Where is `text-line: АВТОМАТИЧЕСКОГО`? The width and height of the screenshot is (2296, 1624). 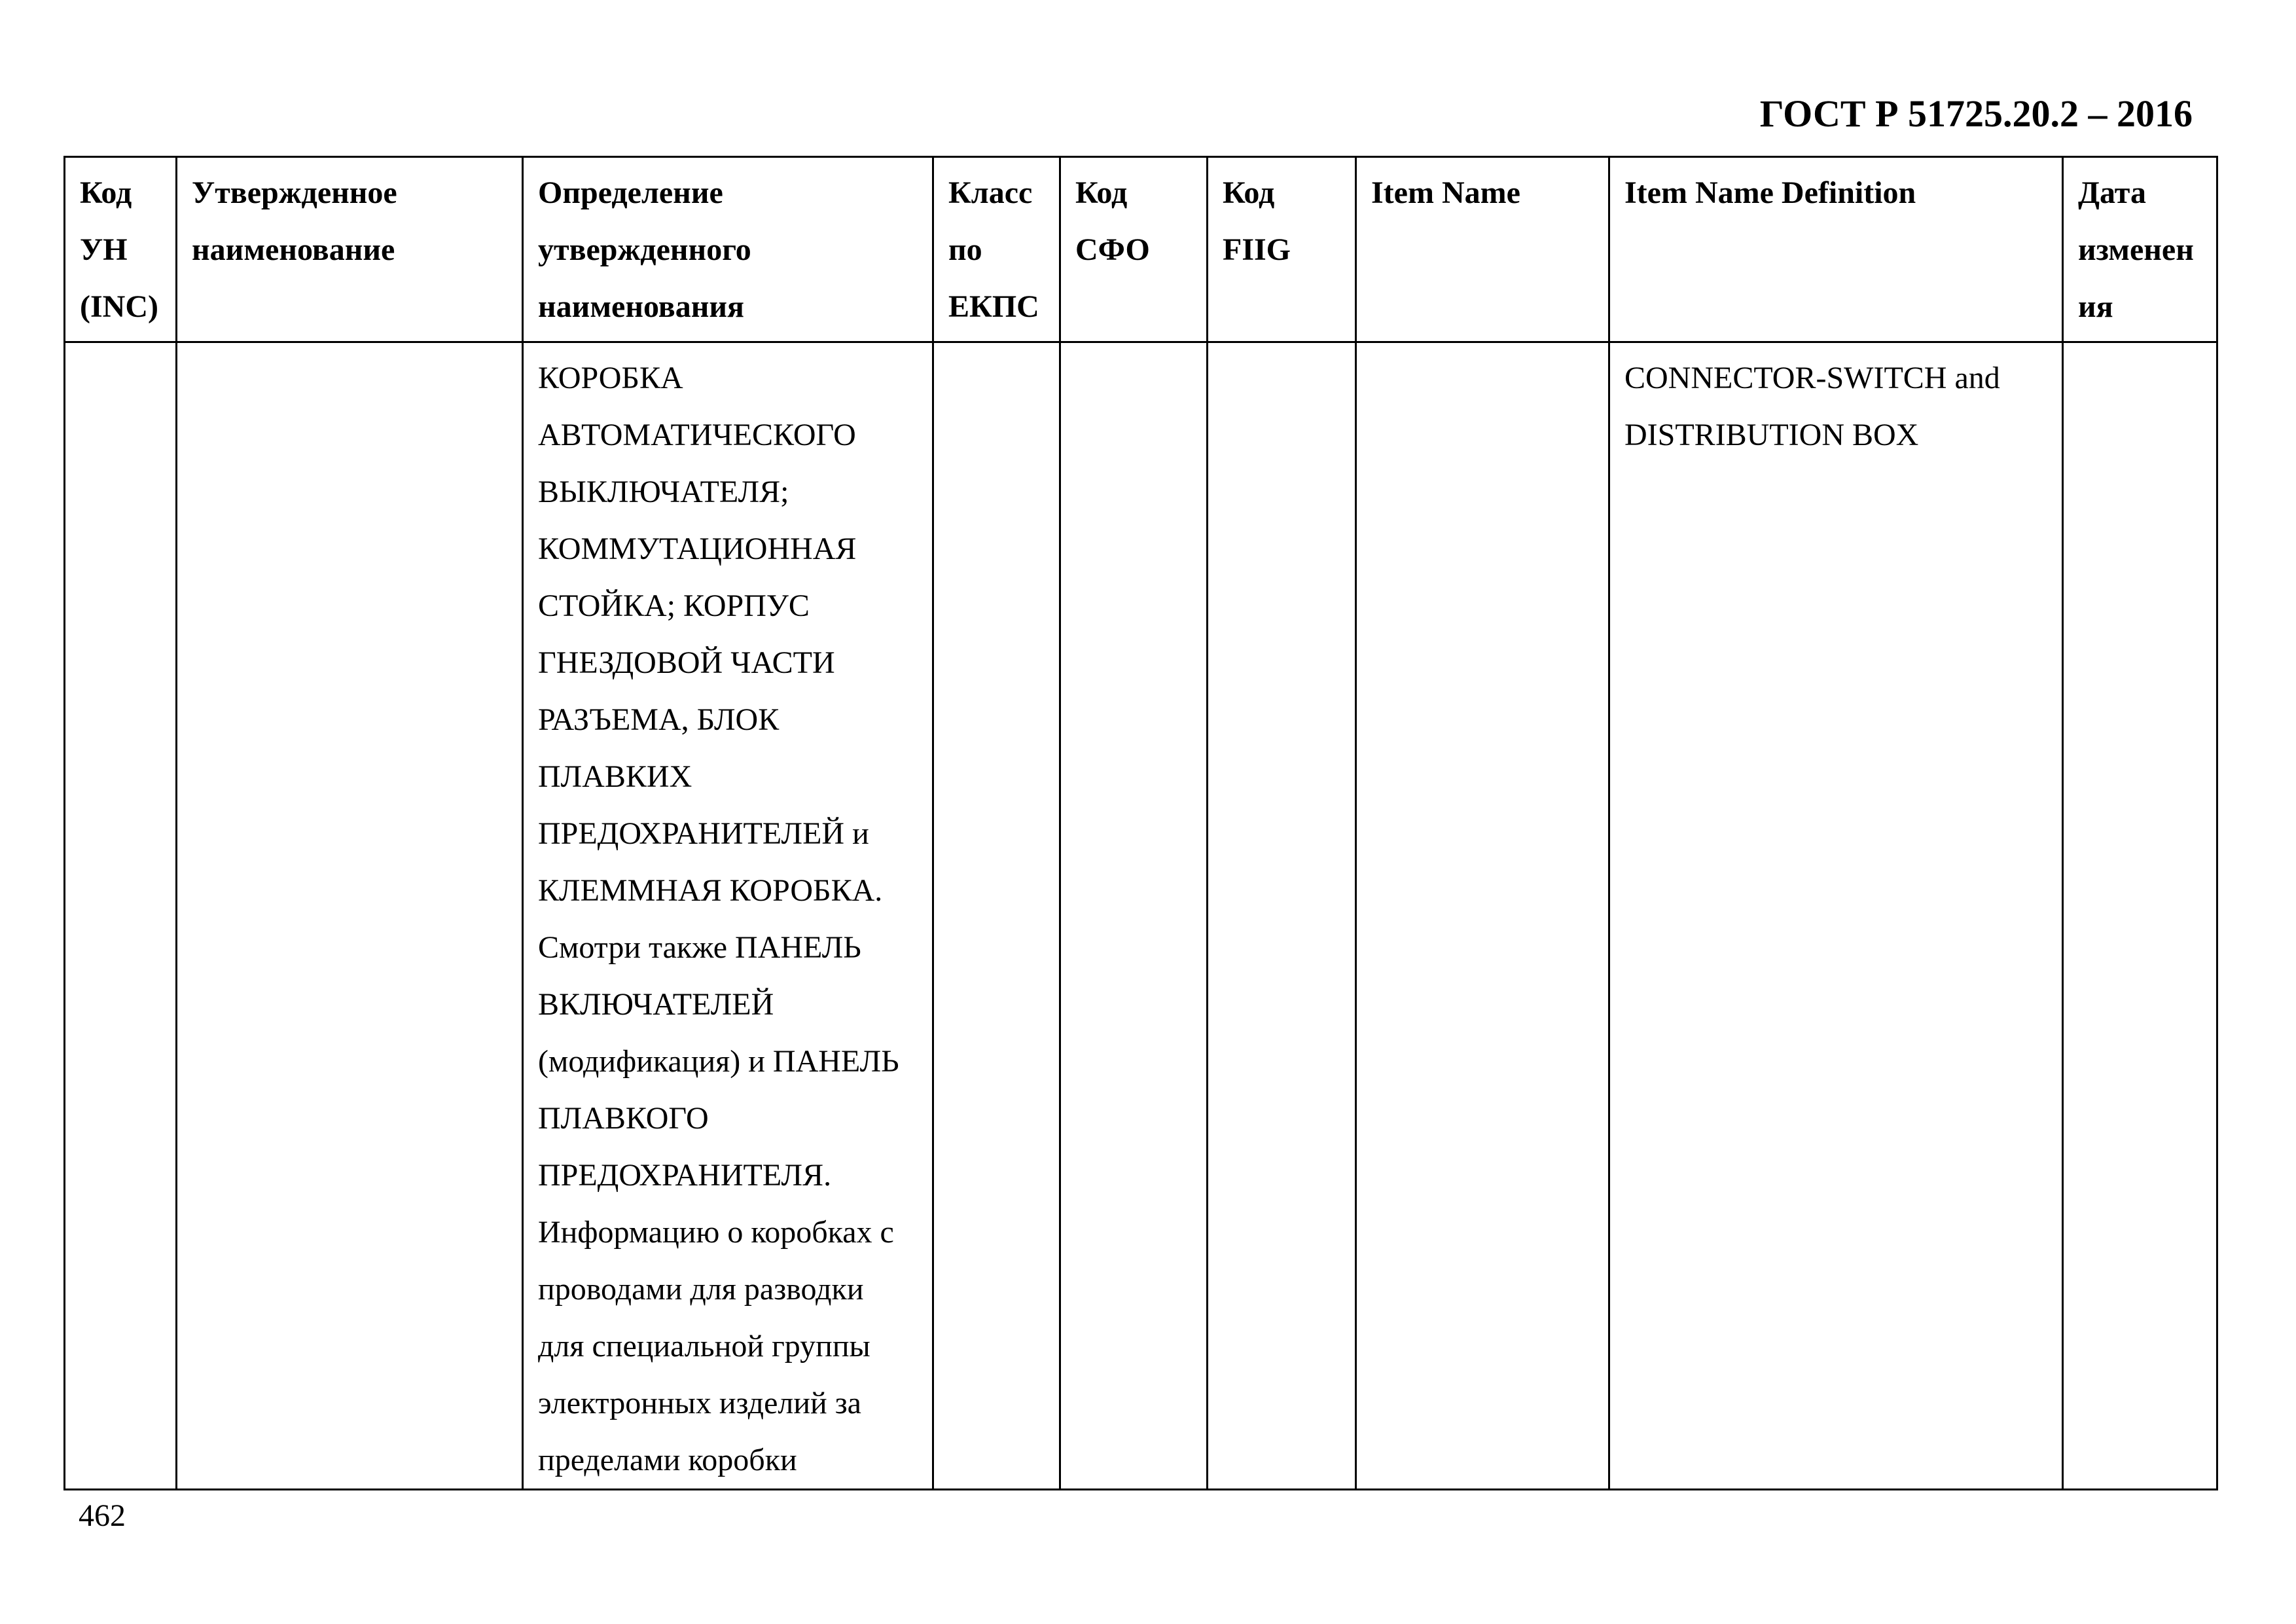
text-line: АВТОМАТИЧЕСКОГО is located at coordinates (697, 435).